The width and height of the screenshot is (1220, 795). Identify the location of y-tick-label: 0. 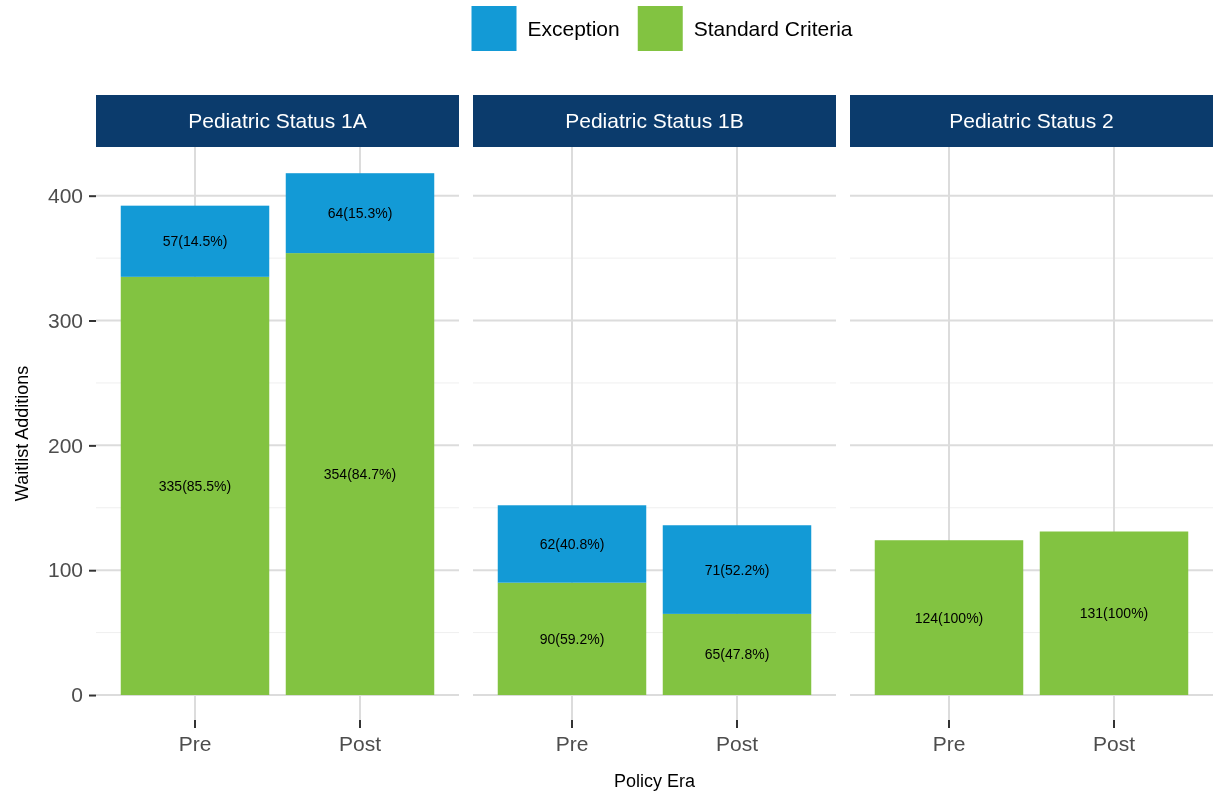
(77, 695).